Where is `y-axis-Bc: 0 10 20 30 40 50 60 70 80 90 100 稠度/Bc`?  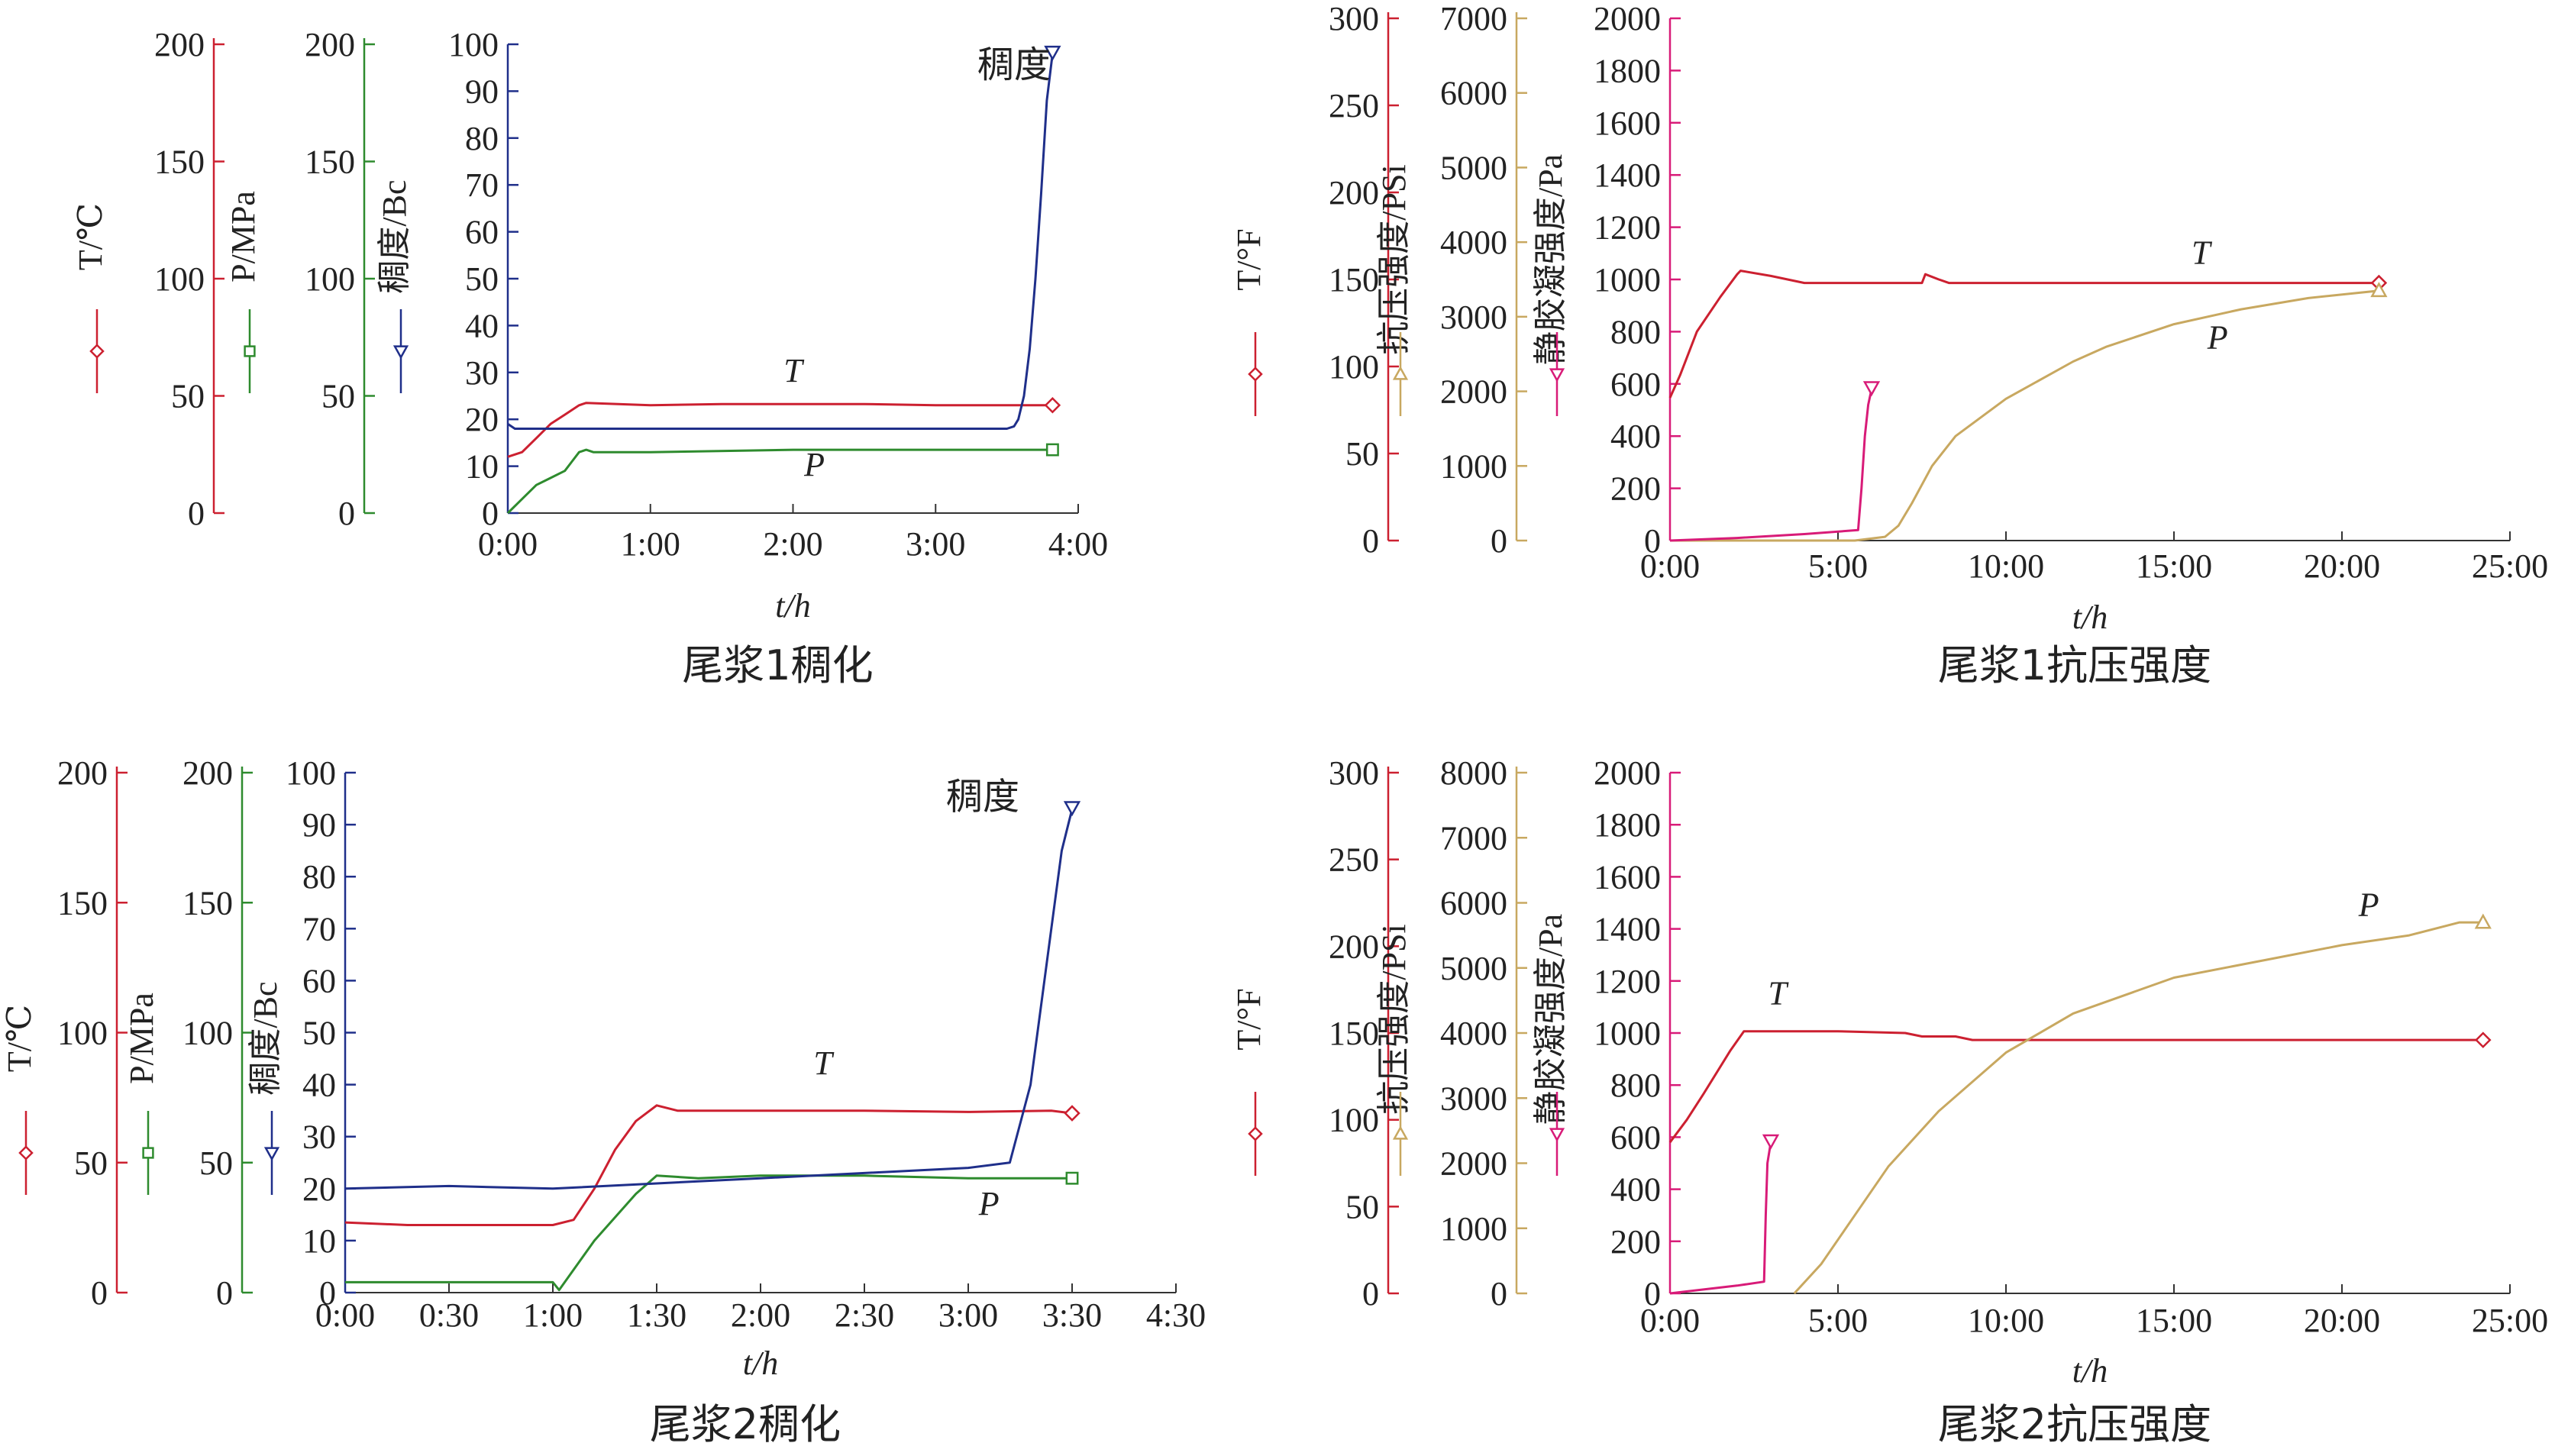 y-axis-Bc: 0 10 20 30 40 50 60 70 80 90 100 稠度/Bc is located at coordinates (301, 1033).